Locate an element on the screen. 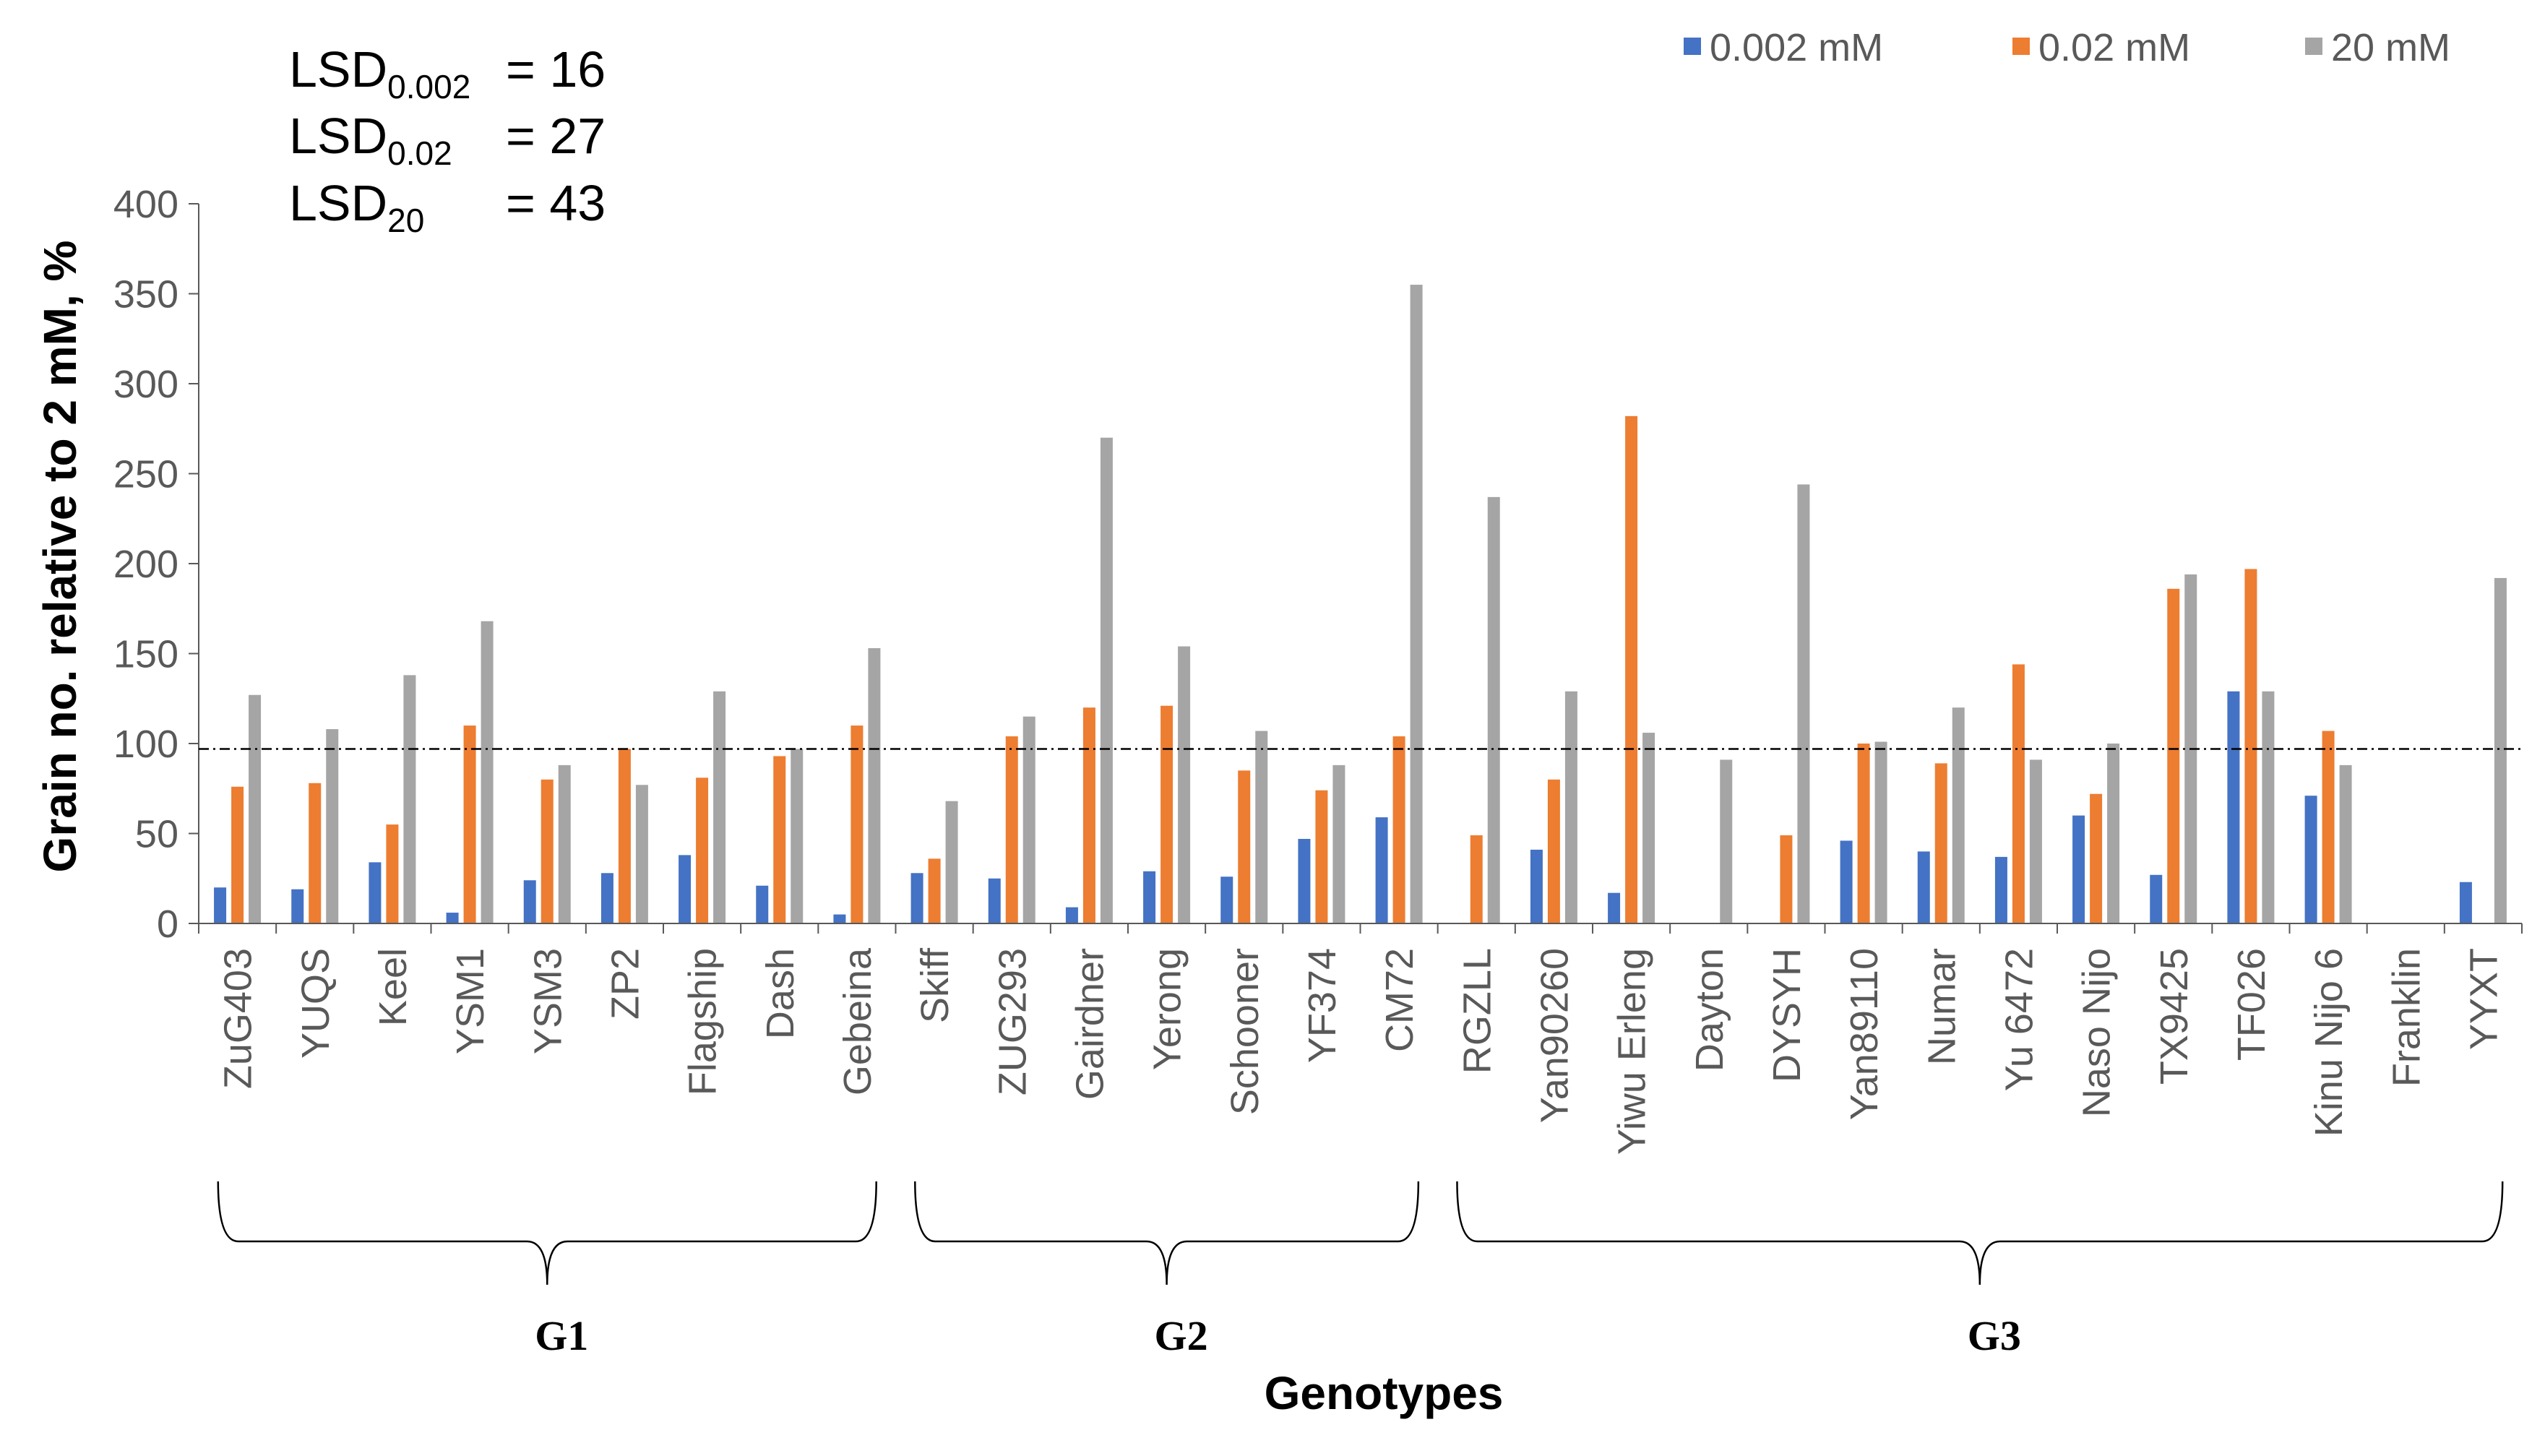  x-tick-label: Yerong is located at coordinates (1167, 1009).